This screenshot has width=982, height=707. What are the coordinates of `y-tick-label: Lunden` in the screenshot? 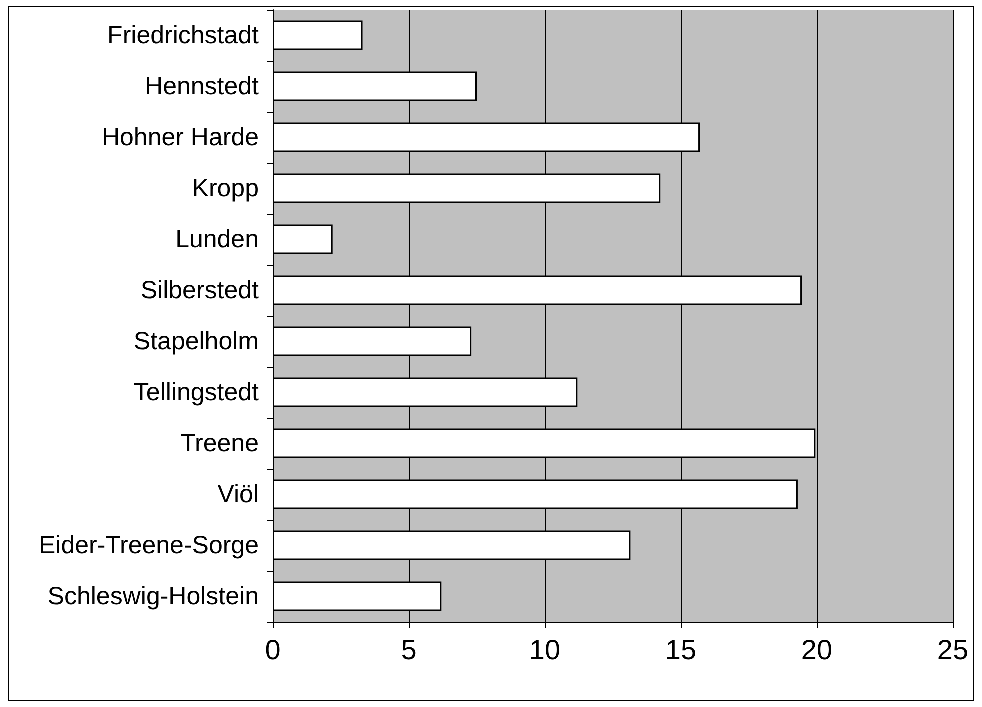 It's located at (217, 240).